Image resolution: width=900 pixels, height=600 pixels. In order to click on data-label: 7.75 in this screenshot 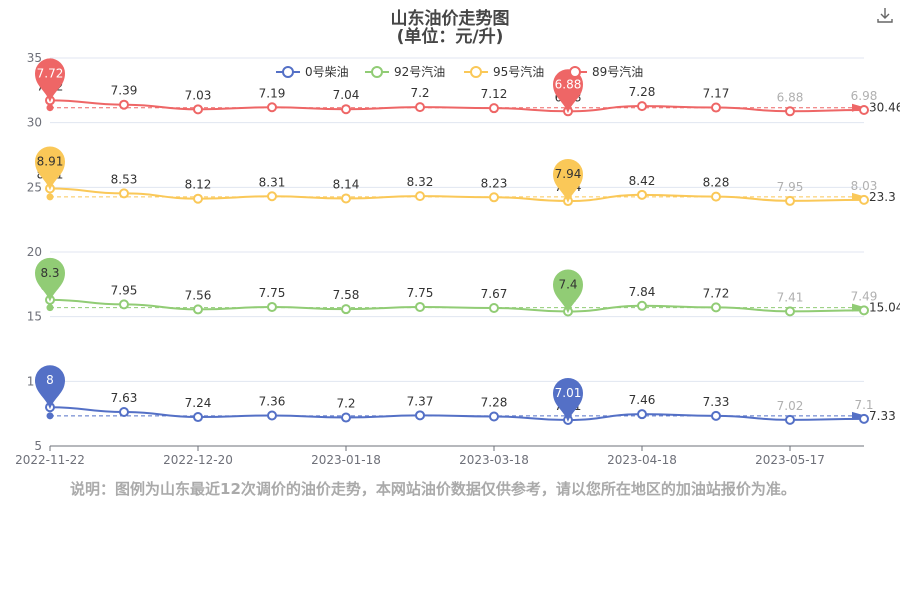, I will do `click(272, 293)`.